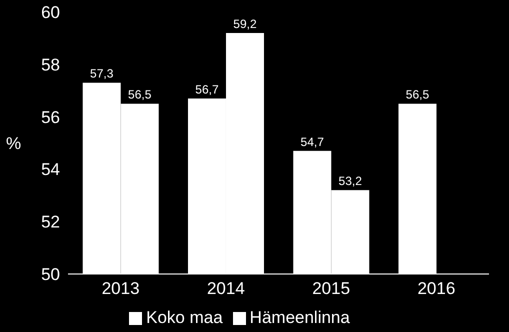  I want to click on x-tick-label: 2013, so click(121, 288).